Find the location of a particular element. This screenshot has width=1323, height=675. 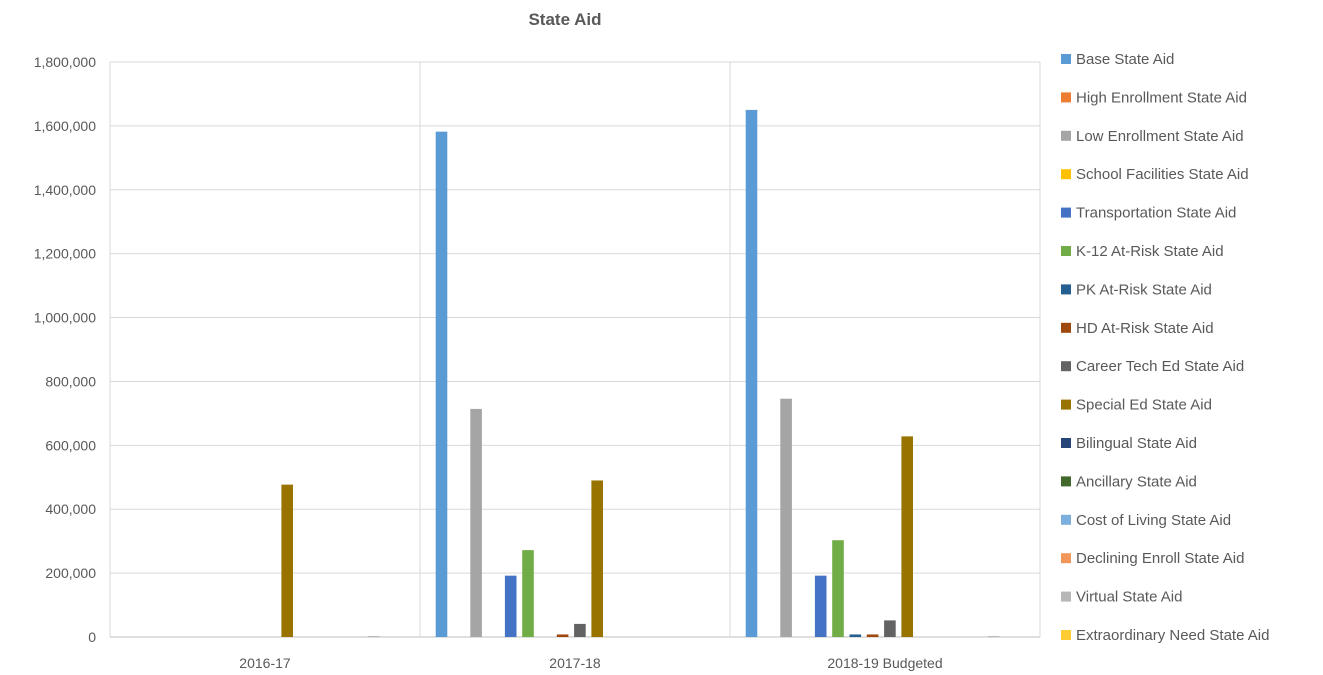

y-tick-label: 200,000 is located at coordinates (70, 573).